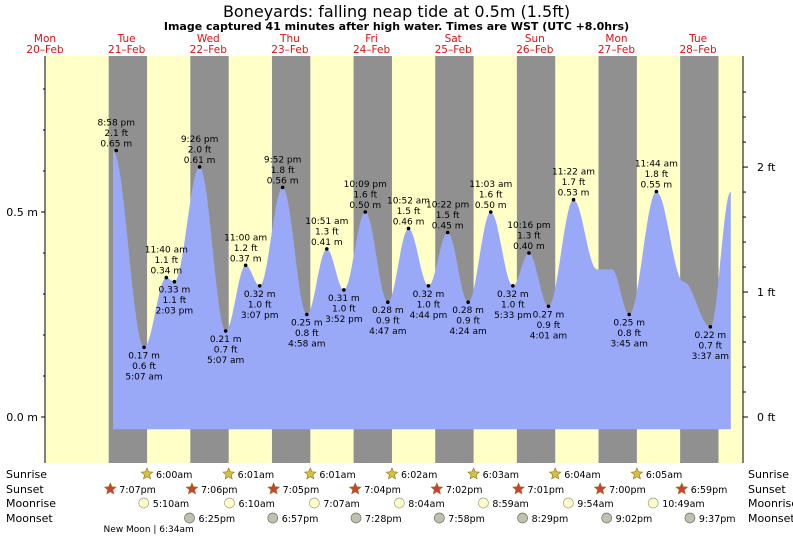  What do you see at coordinates (344, 299) in the screenshot?
I see `extreme-label: 0.31 m` at bounding box center [344, 299].